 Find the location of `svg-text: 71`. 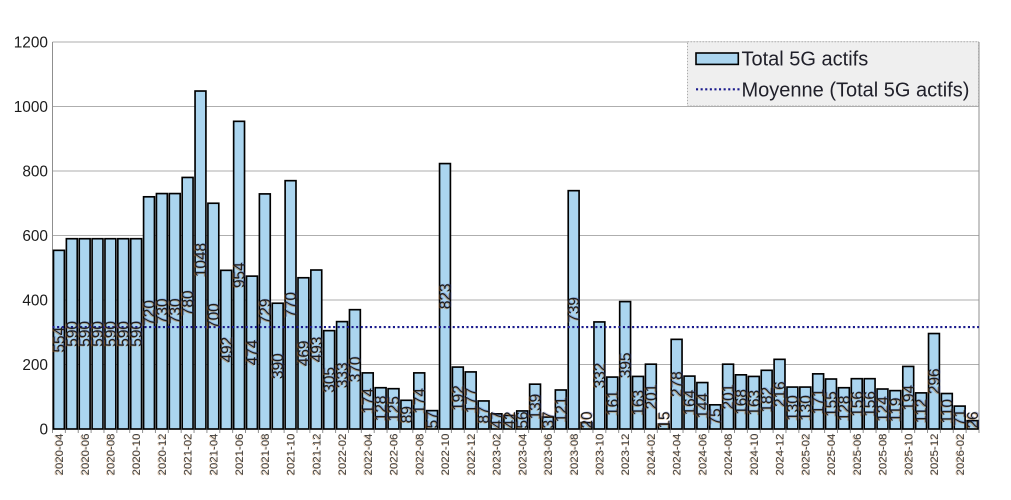

svg-text: 71 is located at coordinates (960, 417).